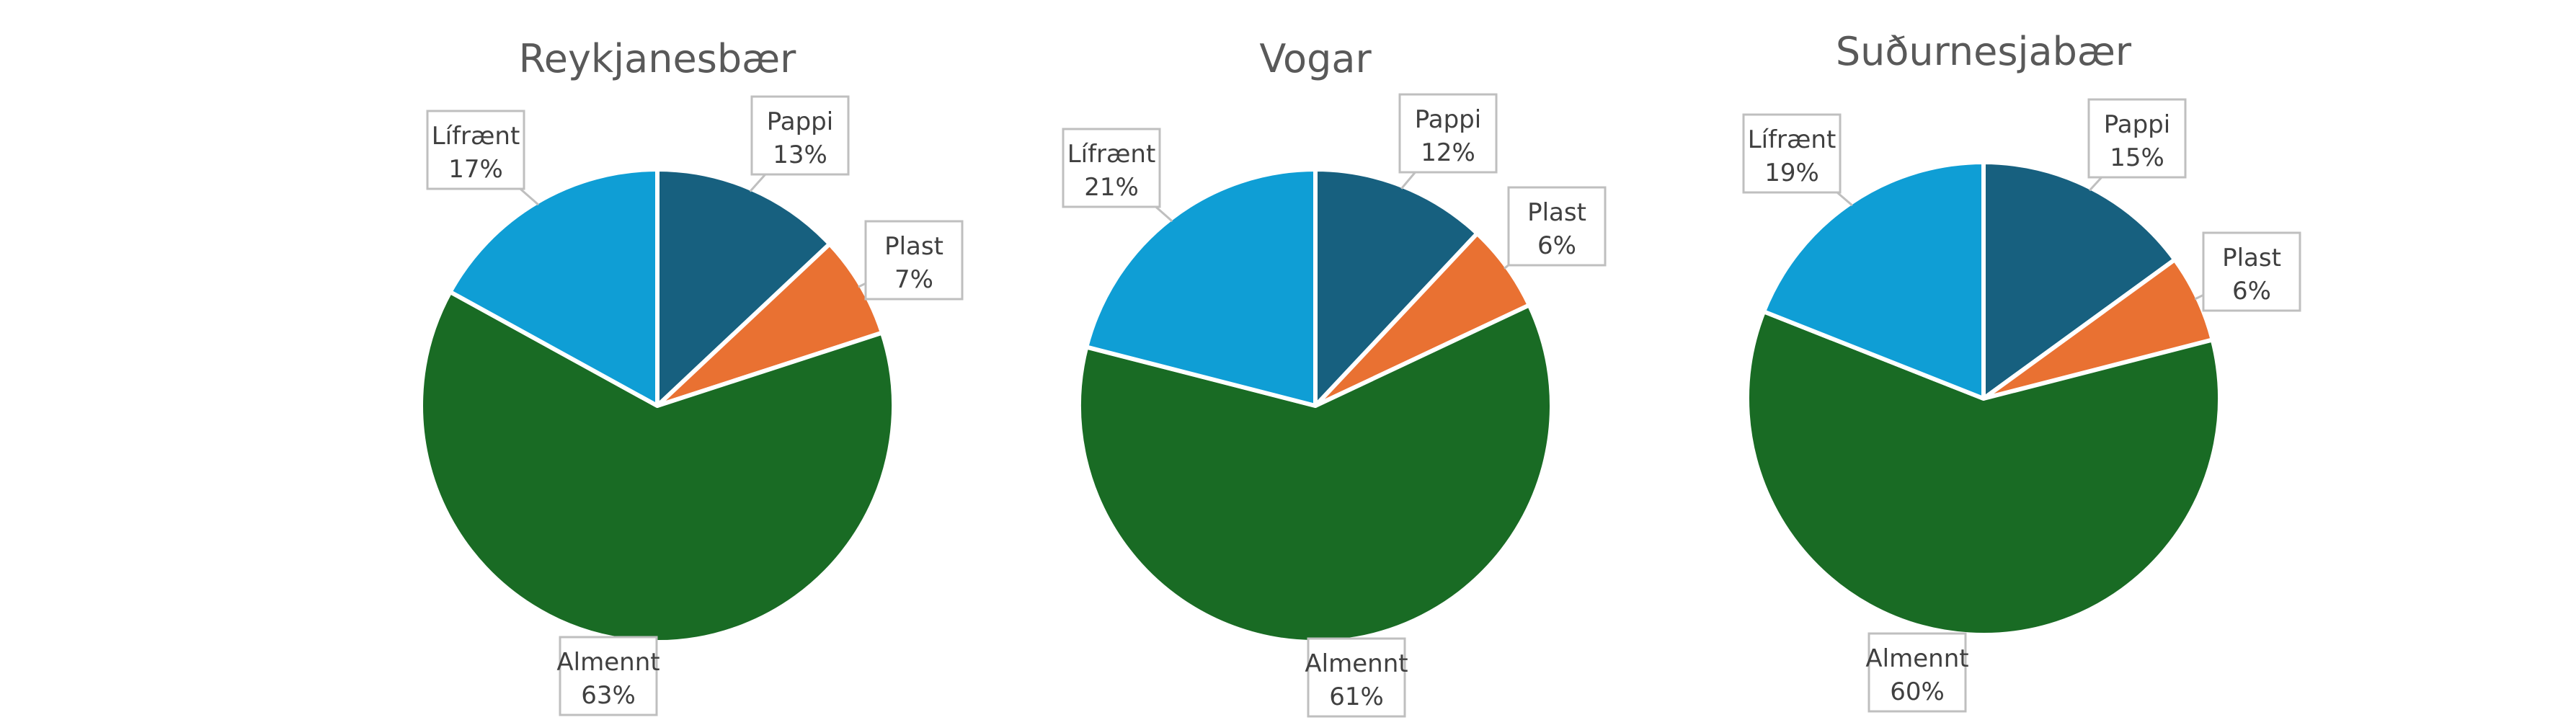 This screenshot has width=2576, height=720. What do you see at coordinates (1111, 187) in the screenshot?
I see `label-percent: 21%` at bounding box center [1111, 187].